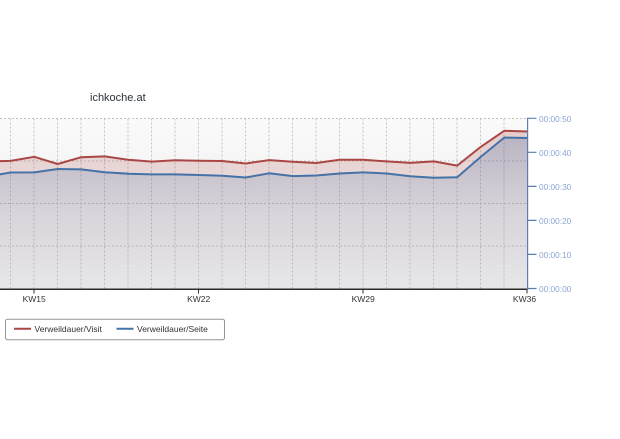  I want to click on svg-text: ichkoche.at, so click(118, 98).